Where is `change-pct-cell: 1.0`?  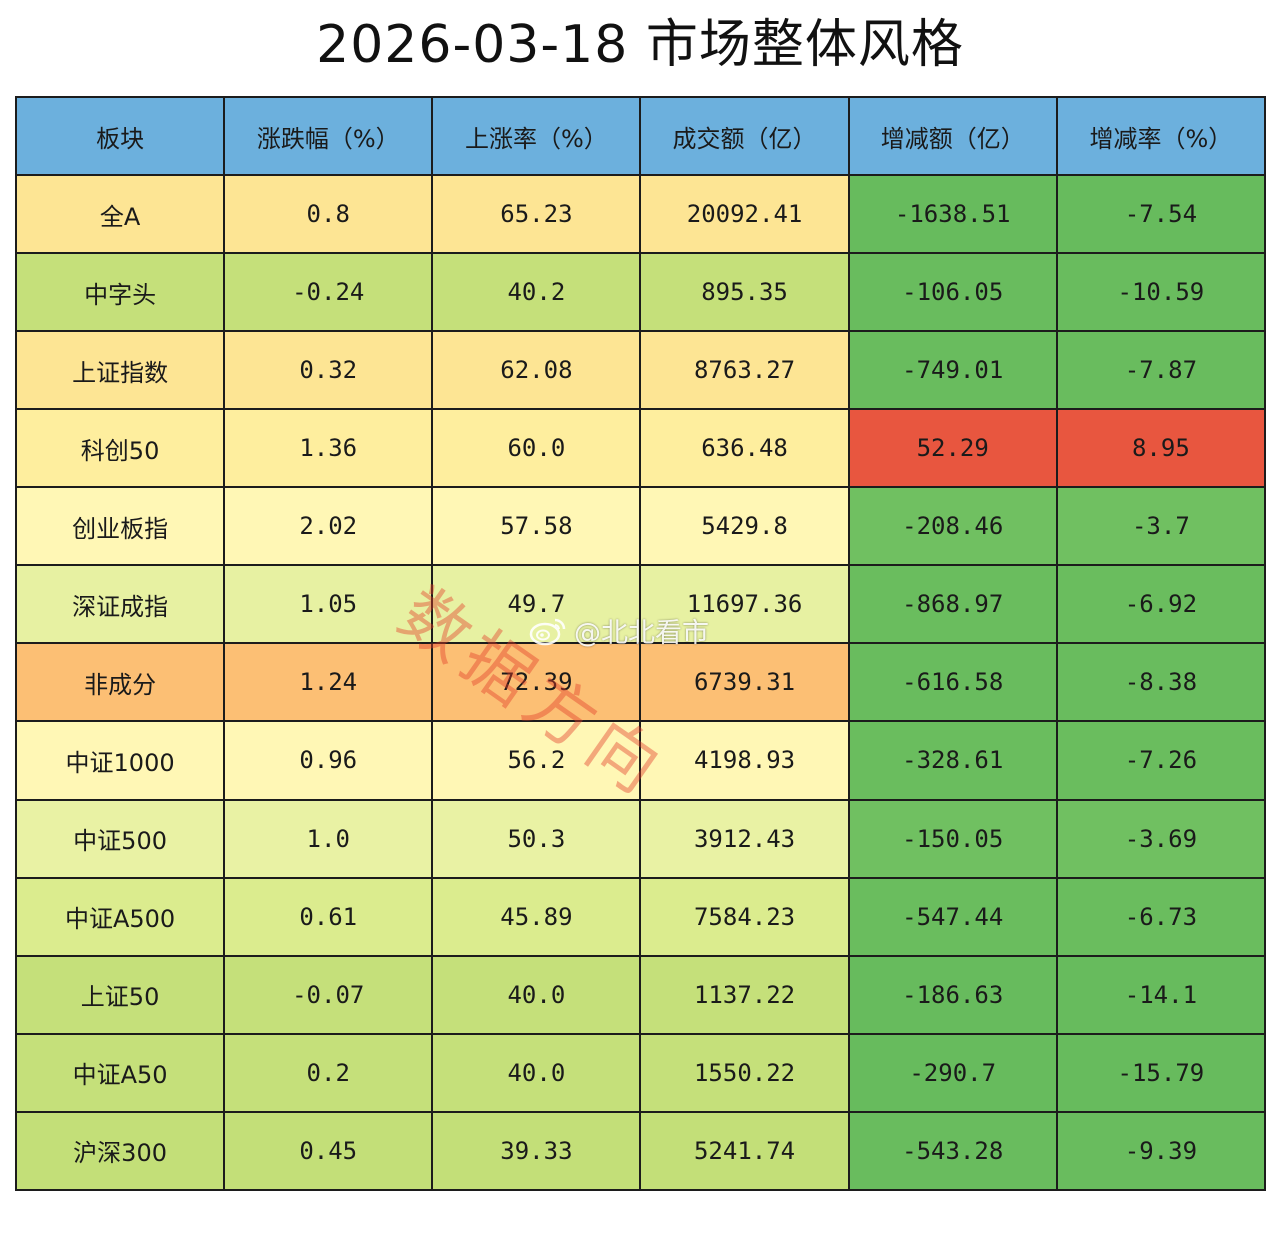
change-pct-cell: 1.0 is located at coordinates (328, 838).